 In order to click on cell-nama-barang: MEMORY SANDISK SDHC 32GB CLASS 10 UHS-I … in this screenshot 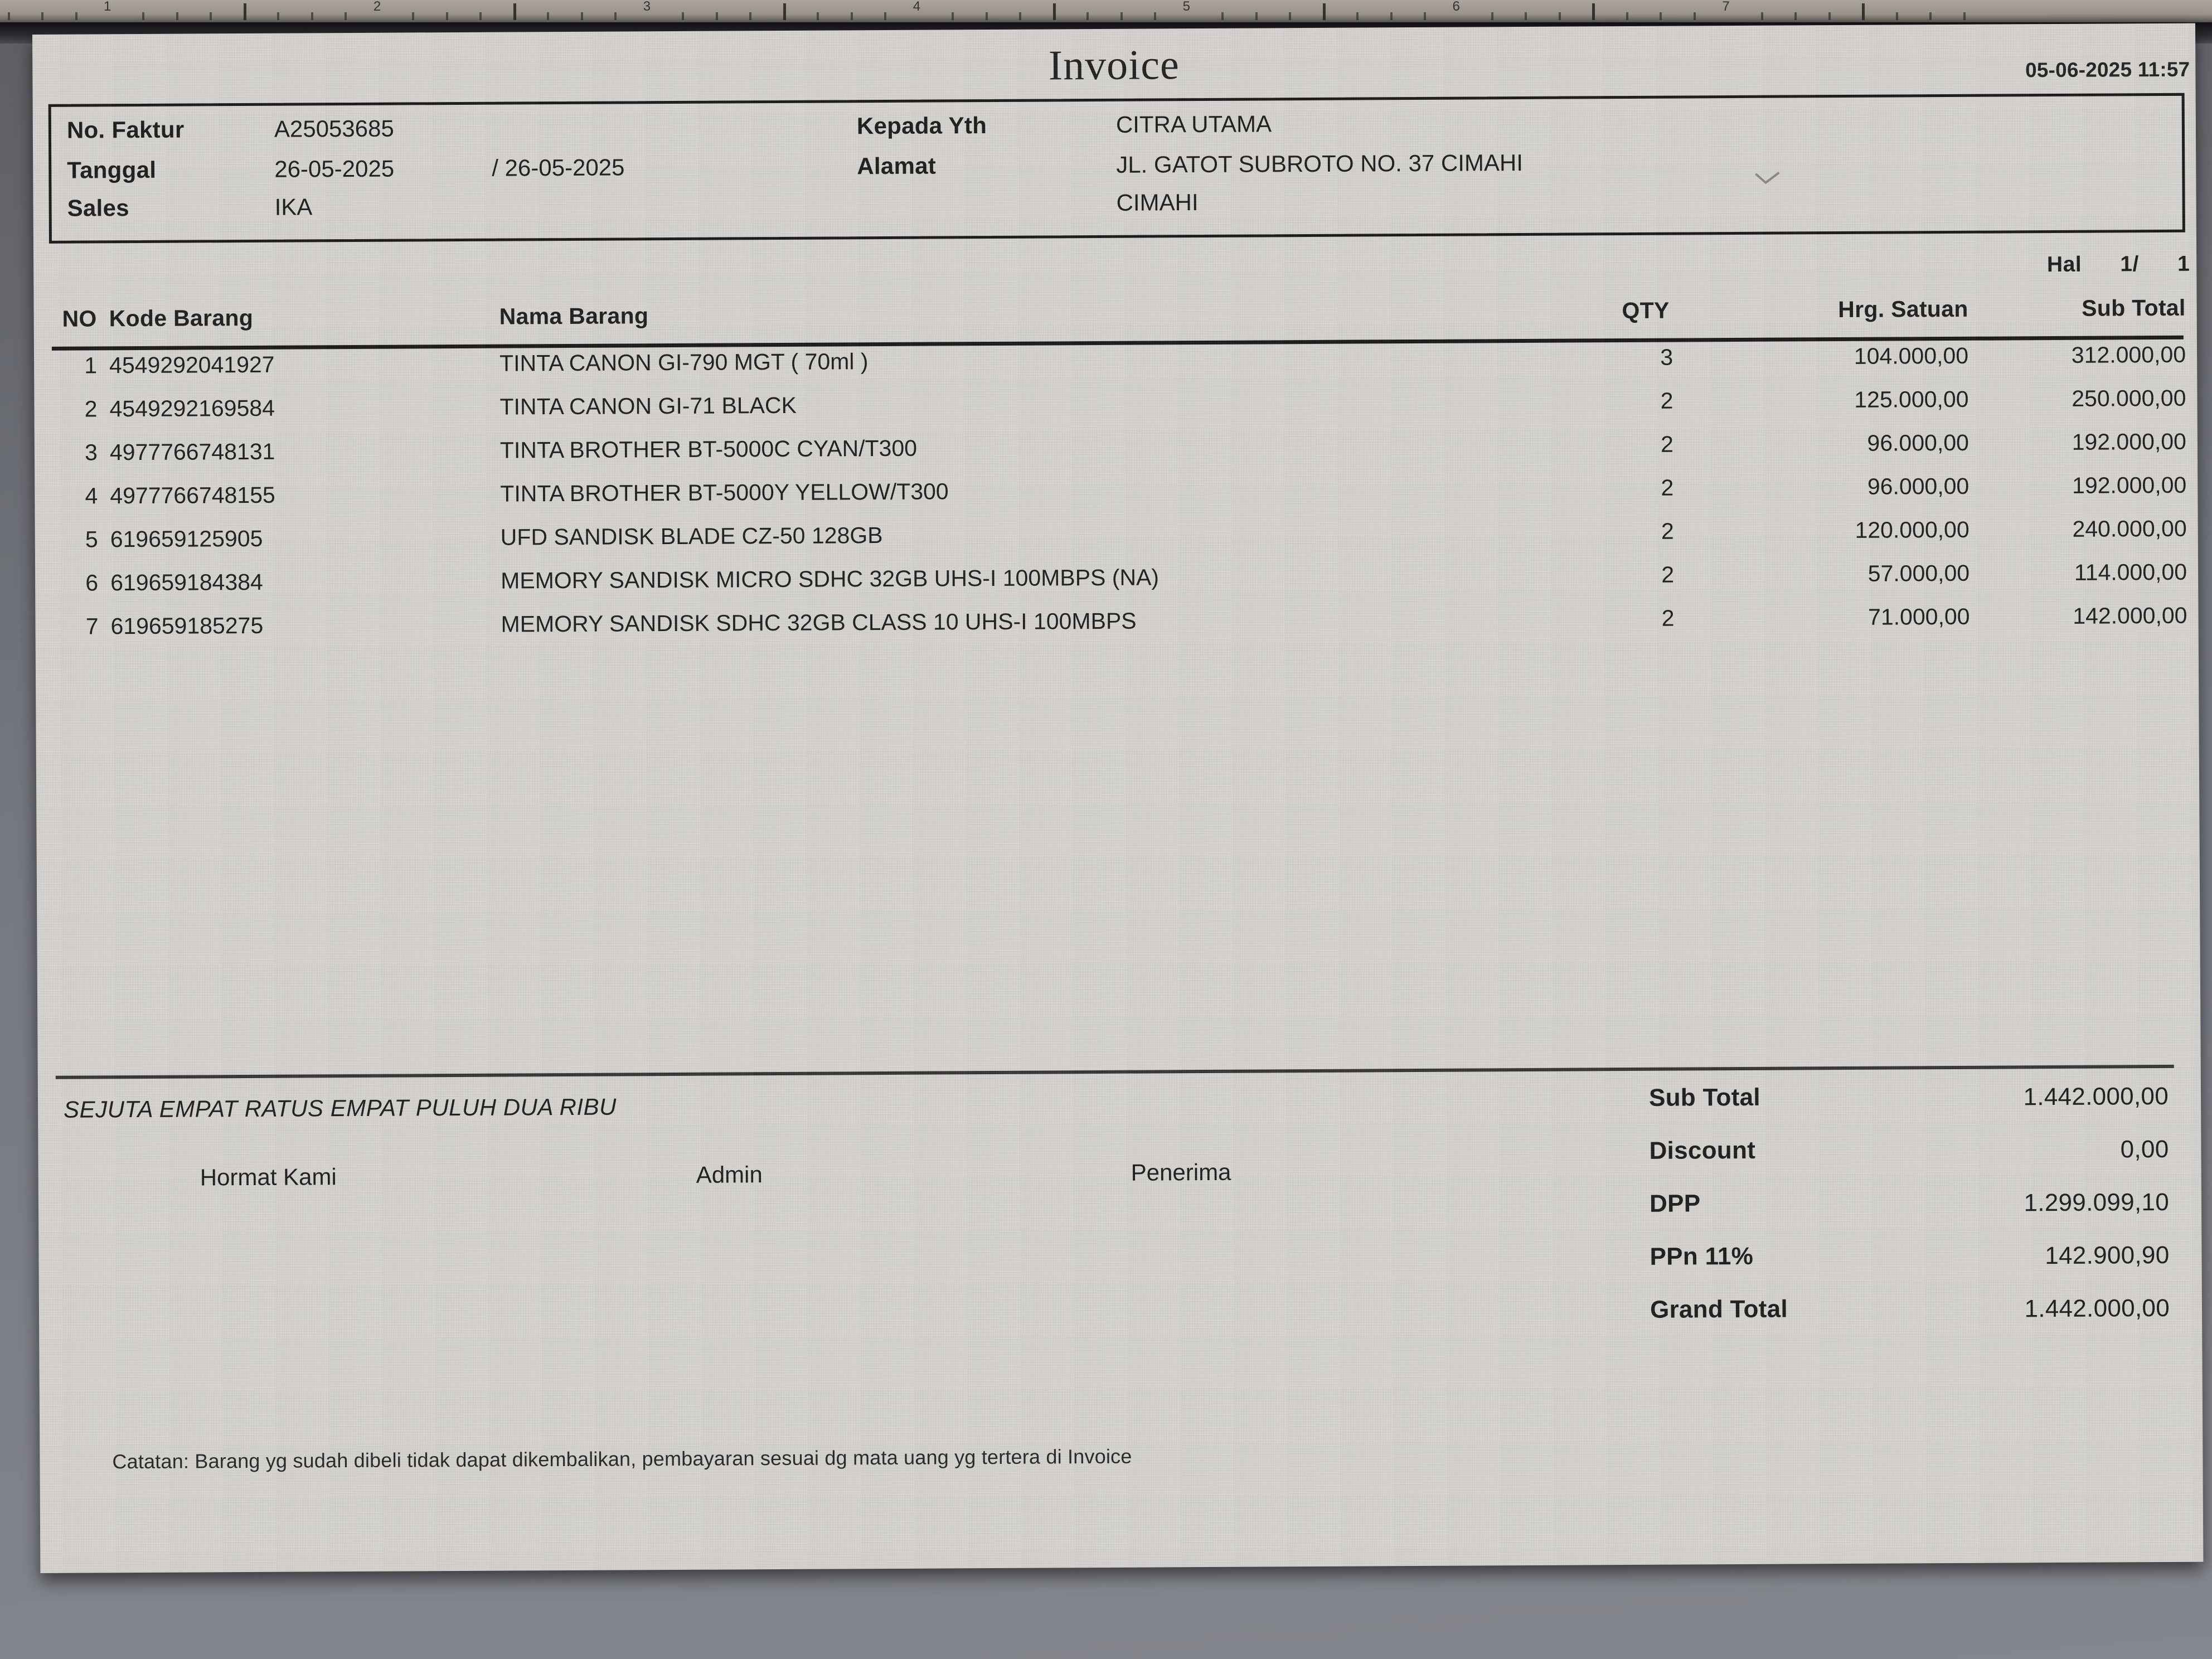, I will do `click(819, 622)`.